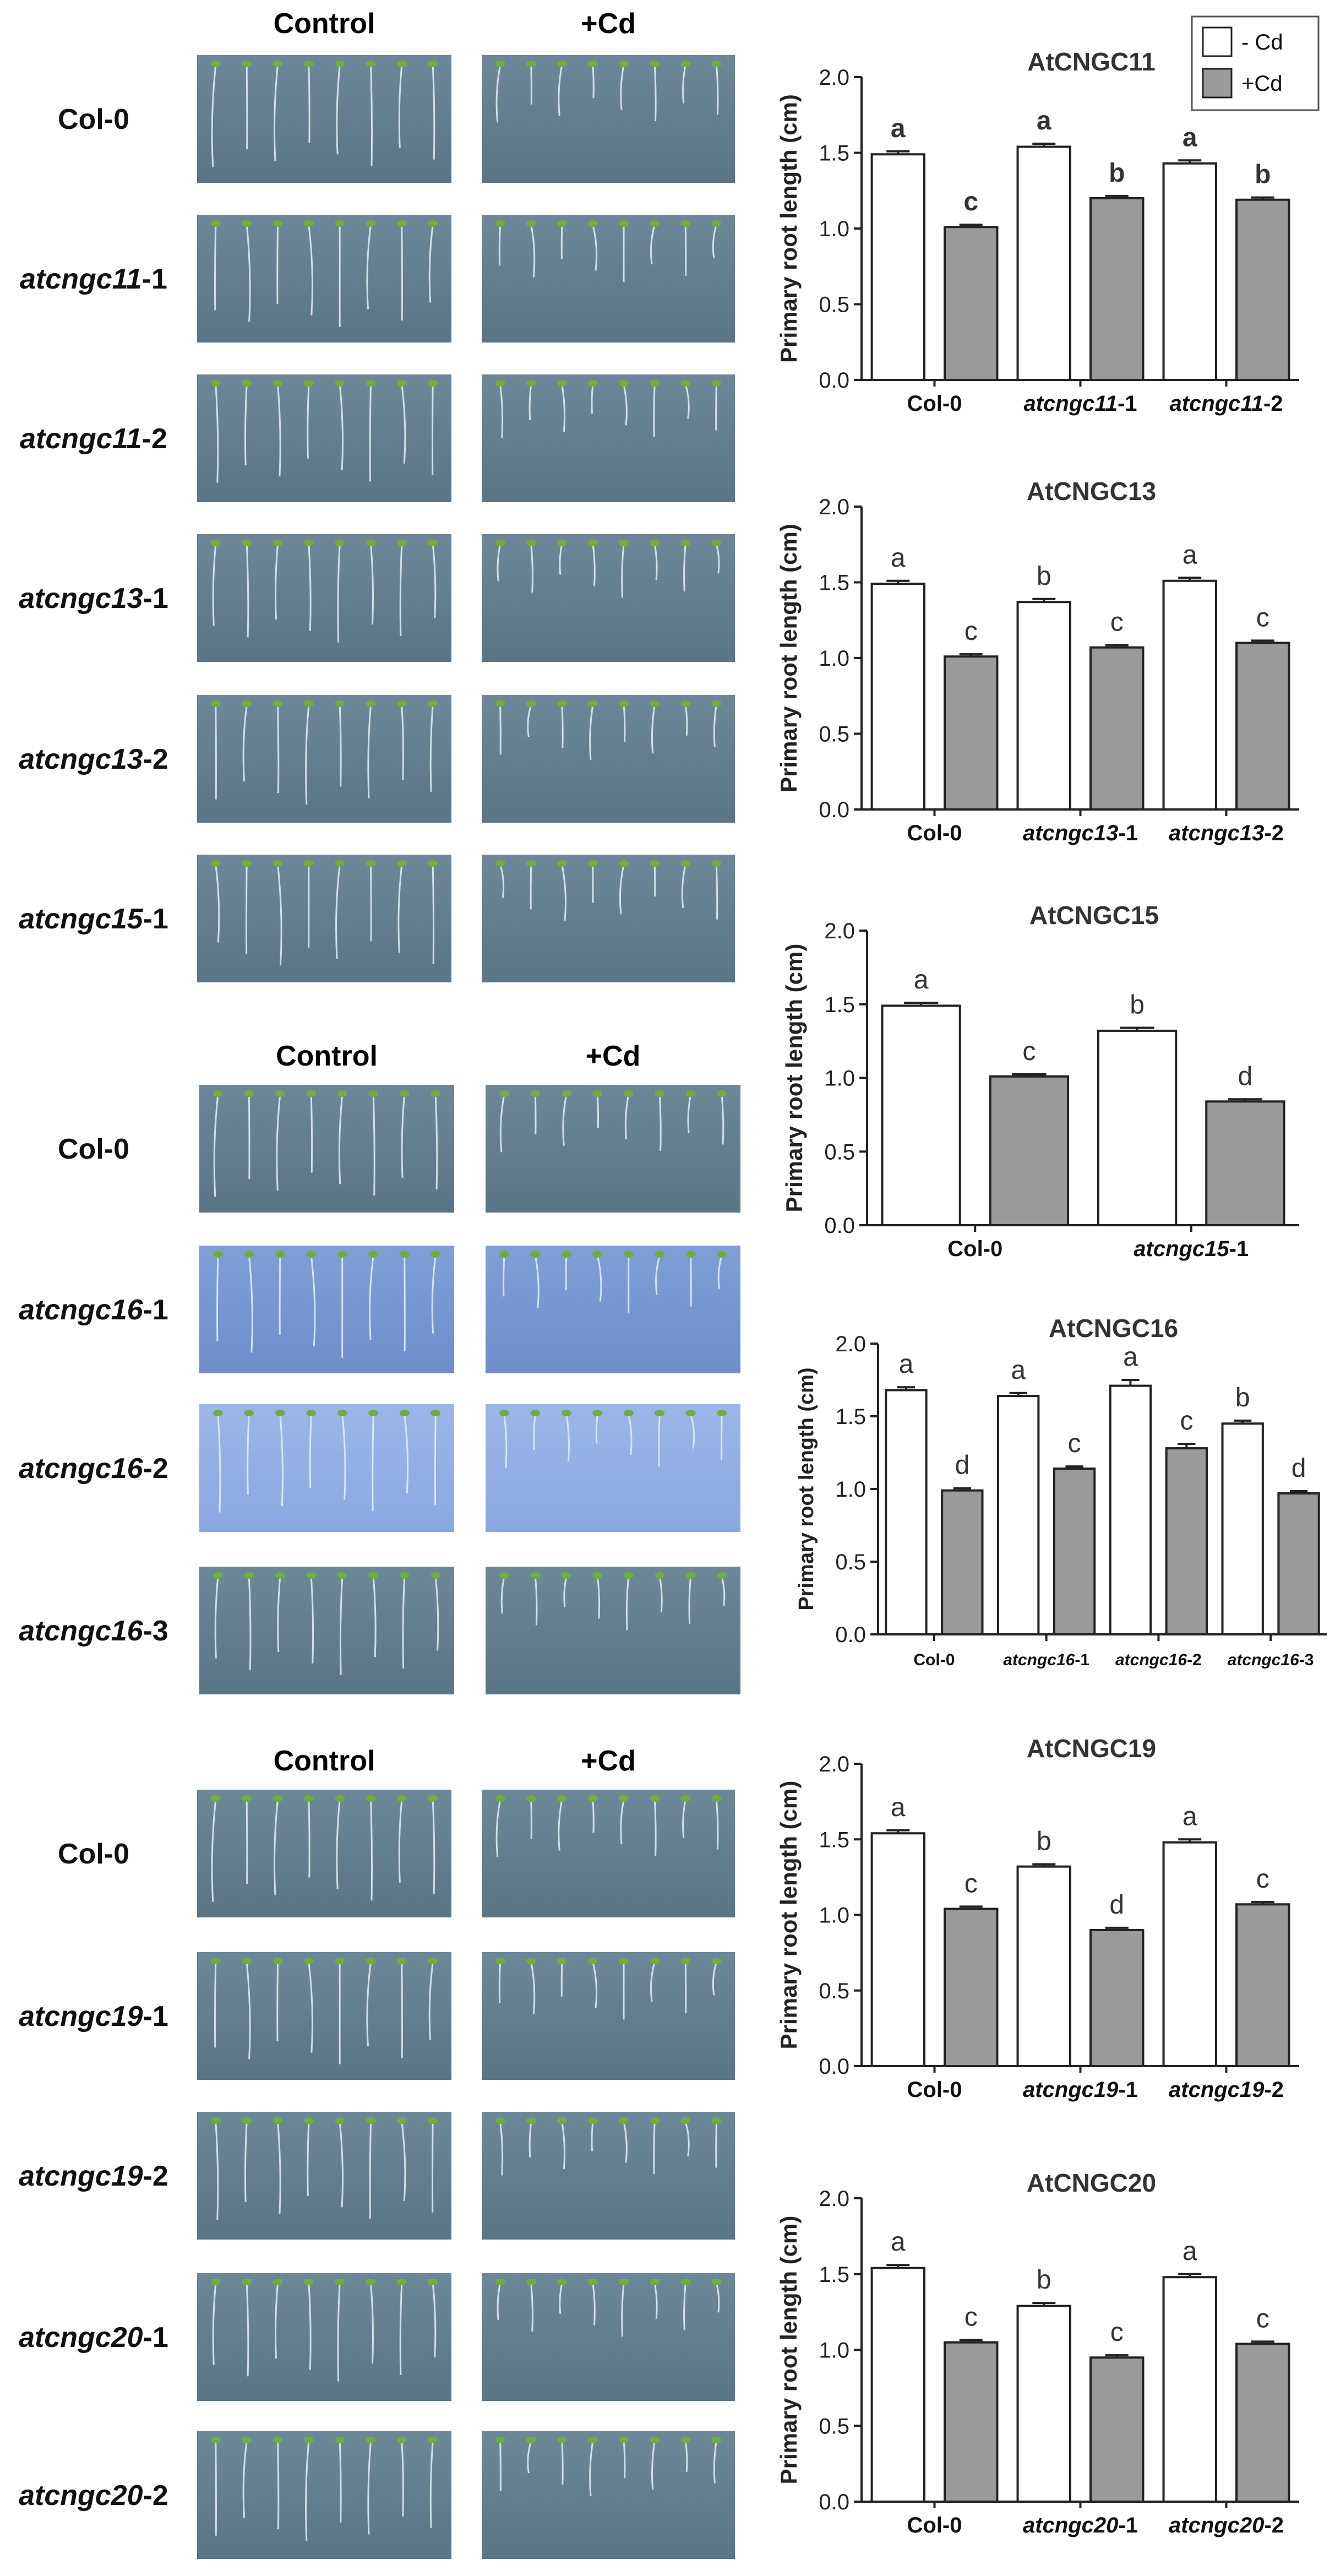 The height and width of the screenshot is (2576, 1335). Describe the element at coordinates (81, 599) in the screenshot. I see `genotype-italic: atcngc13` at that location.